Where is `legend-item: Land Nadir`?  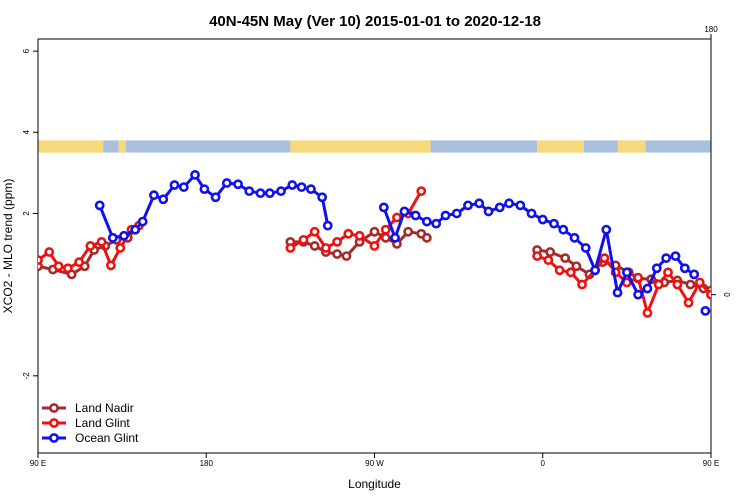 legend-item: Land Nadir is located at coordinates (88, 408).